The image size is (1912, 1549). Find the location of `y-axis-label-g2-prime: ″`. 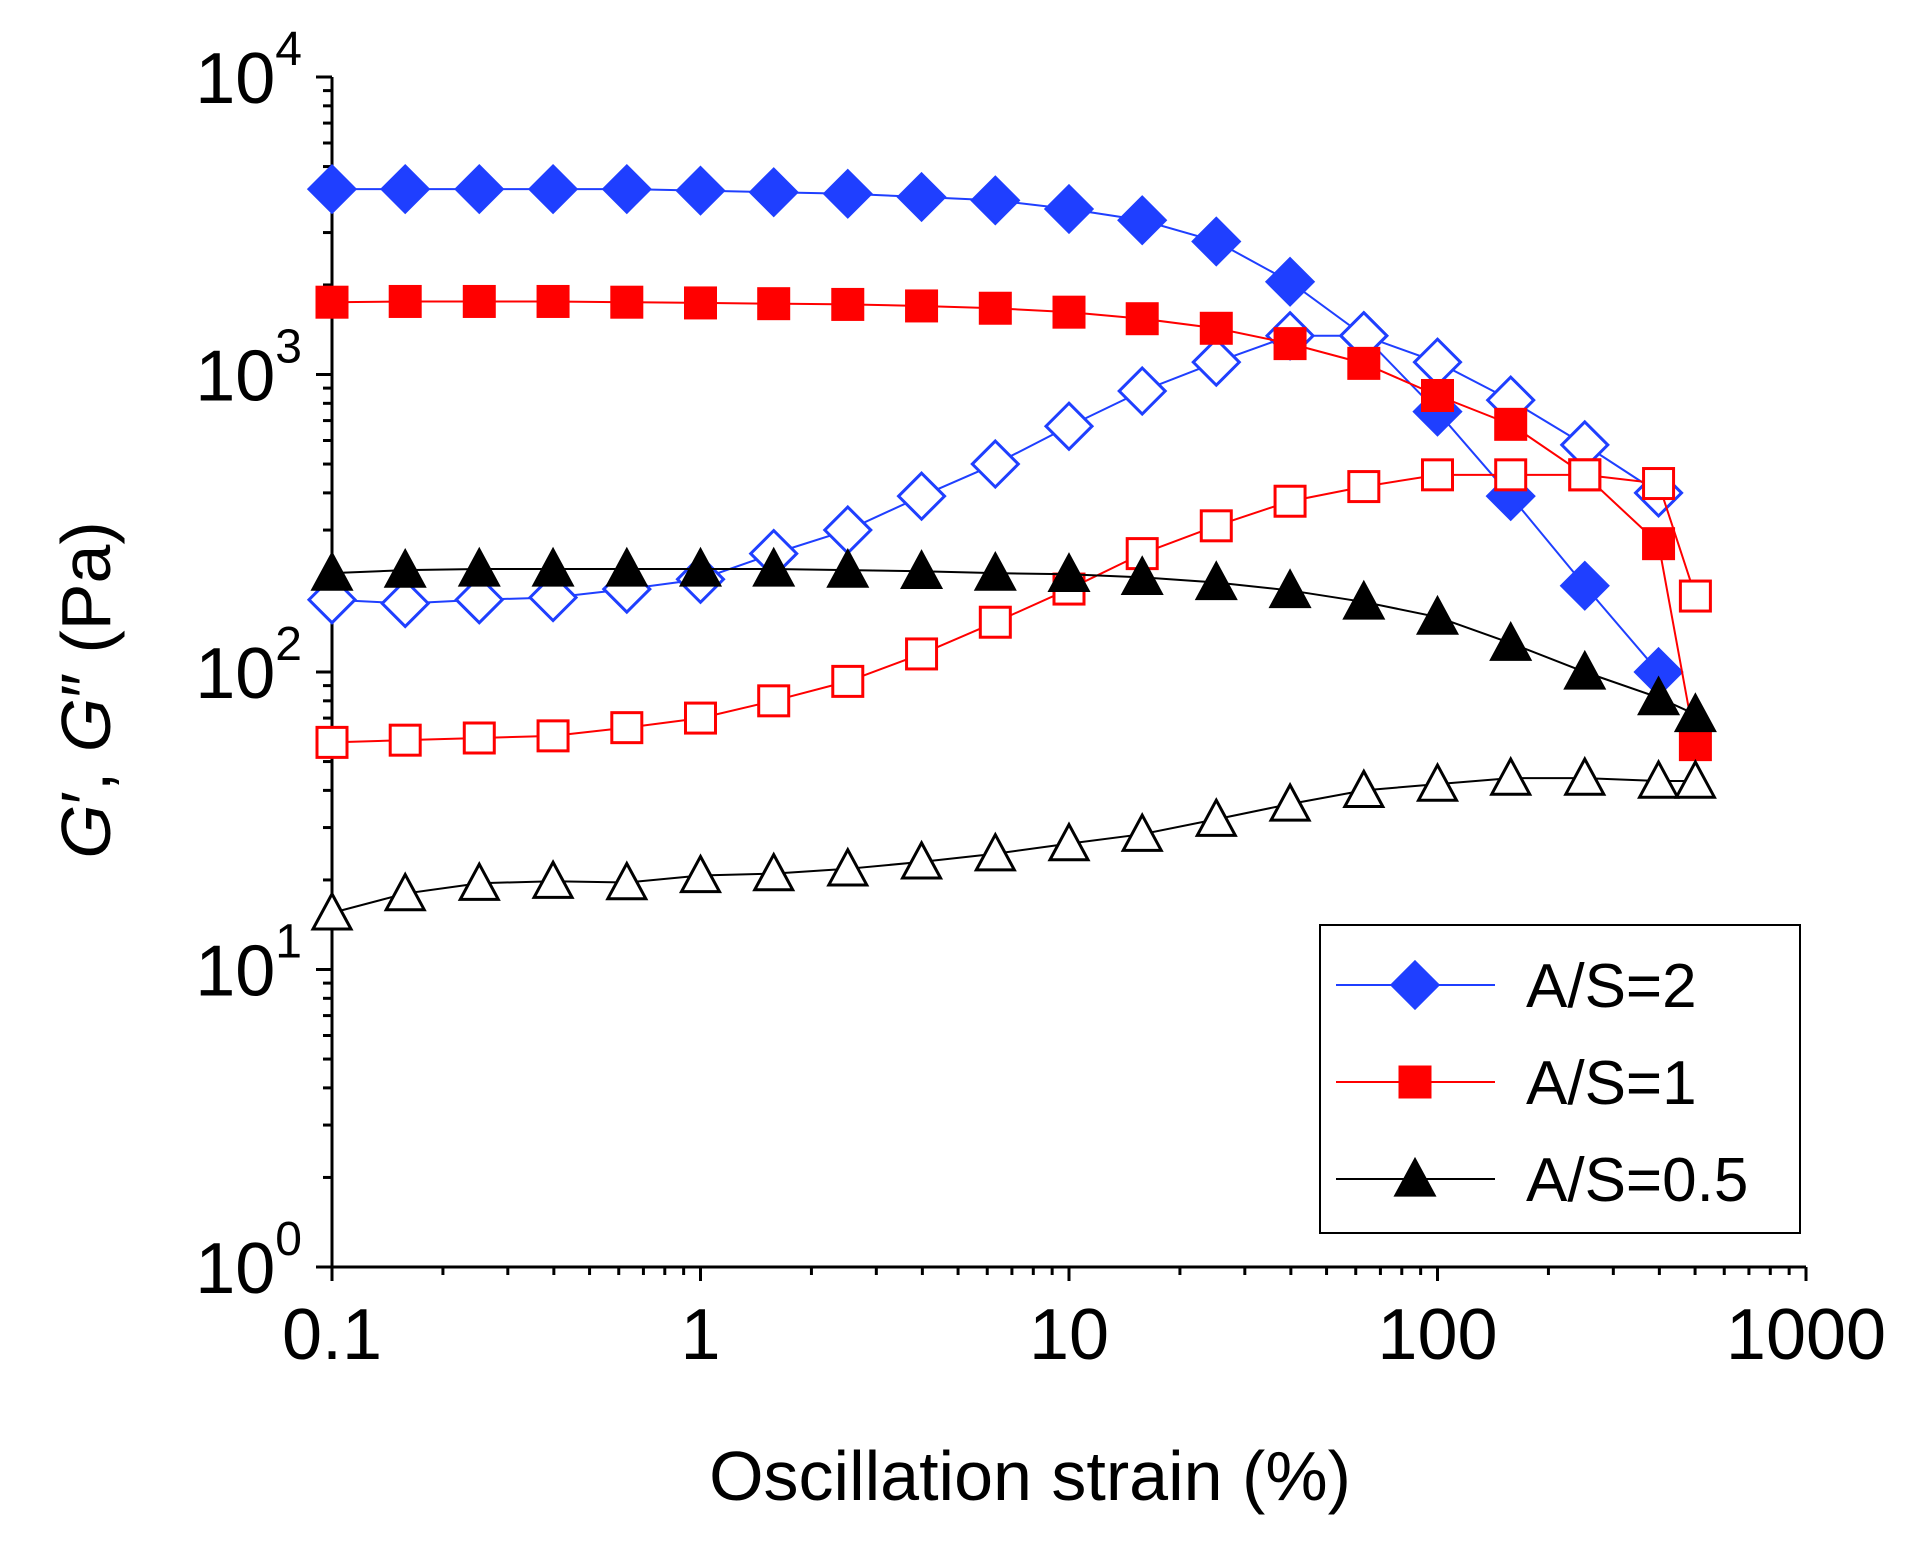

y-axis-label-g2-prime: ″ is located at coordinates (86, 685).